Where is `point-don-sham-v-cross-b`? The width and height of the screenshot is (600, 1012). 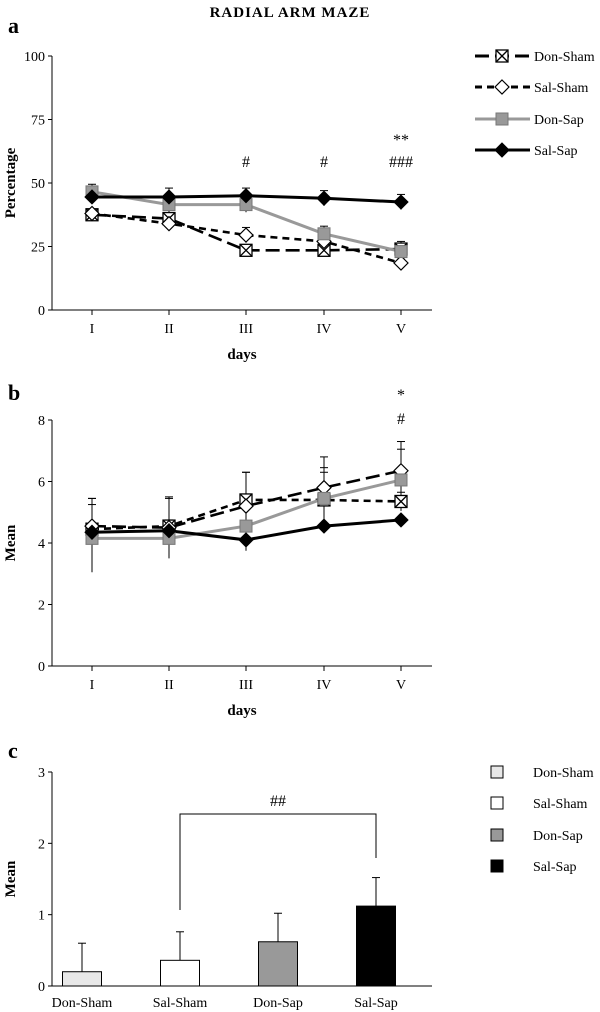 point-don-sham-v-cross-b is located at coordinates (401, 501).